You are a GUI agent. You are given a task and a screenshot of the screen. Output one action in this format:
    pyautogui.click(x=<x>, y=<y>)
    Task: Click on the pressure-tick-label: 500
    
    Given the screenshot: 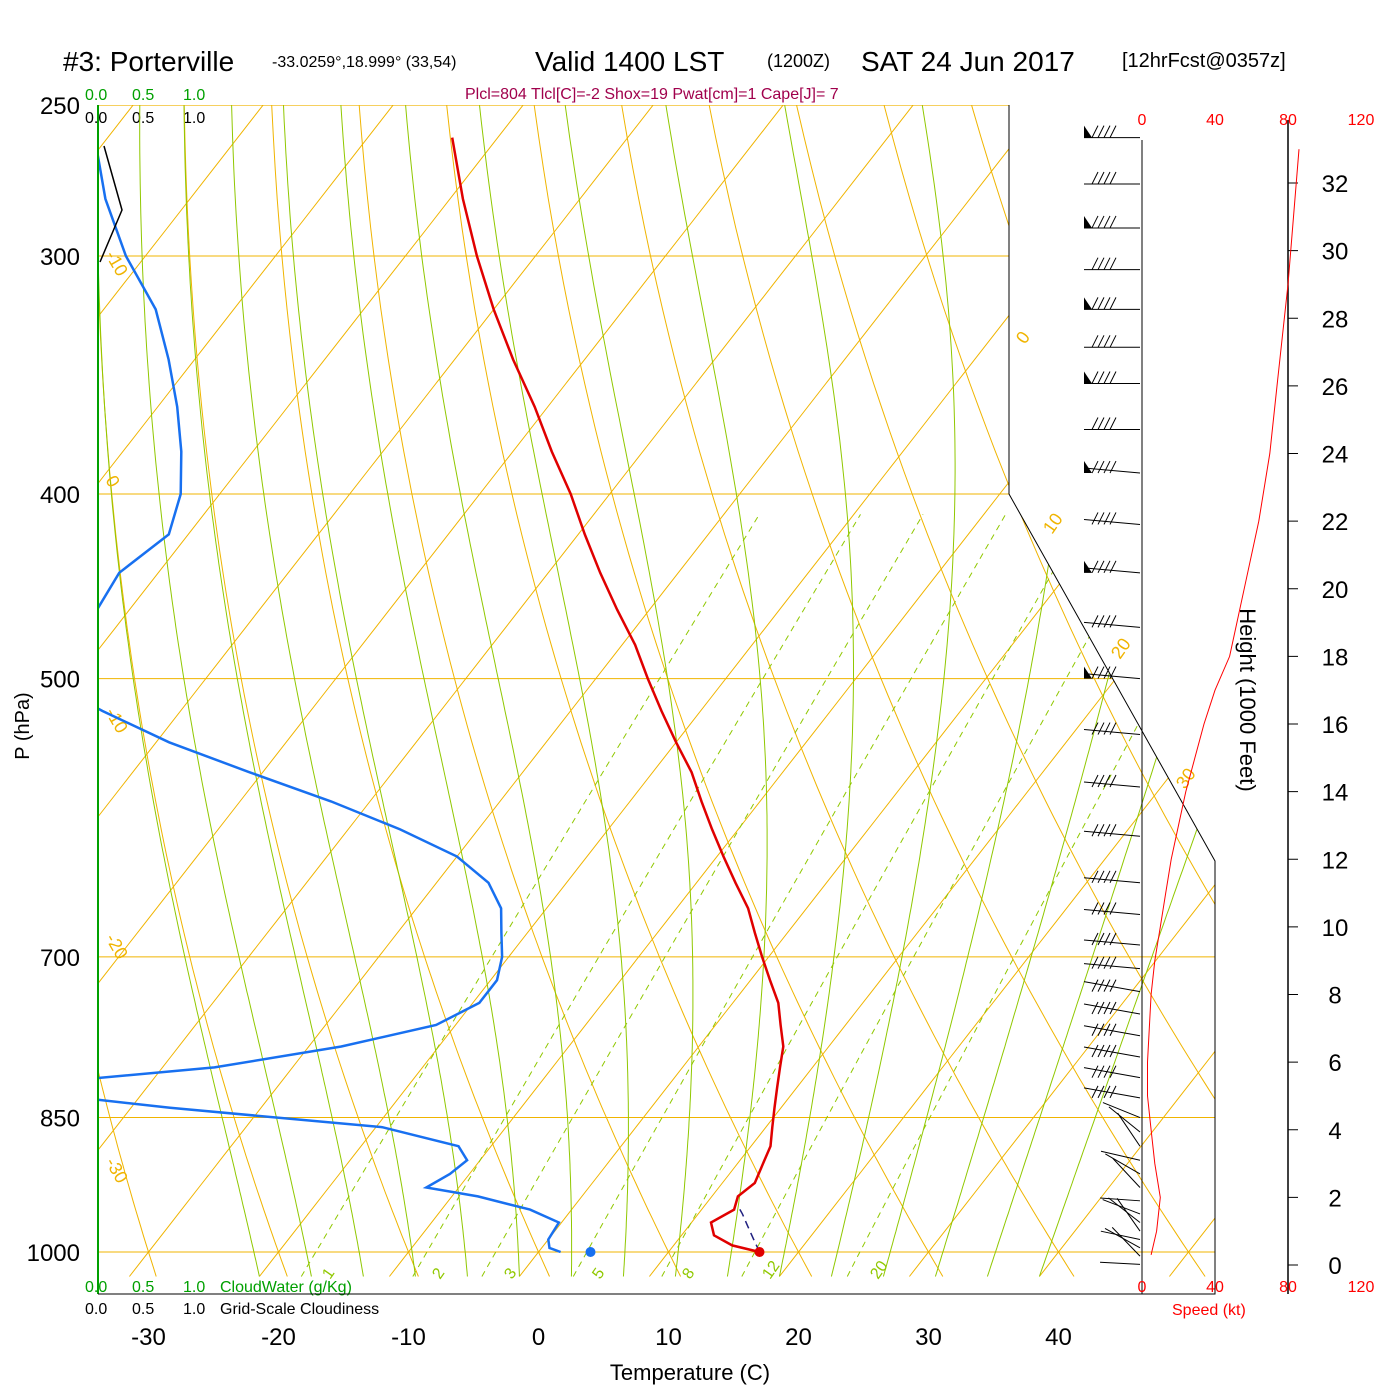 What is the action you would take?
    pyautogui.click(x=60, y=680)
    